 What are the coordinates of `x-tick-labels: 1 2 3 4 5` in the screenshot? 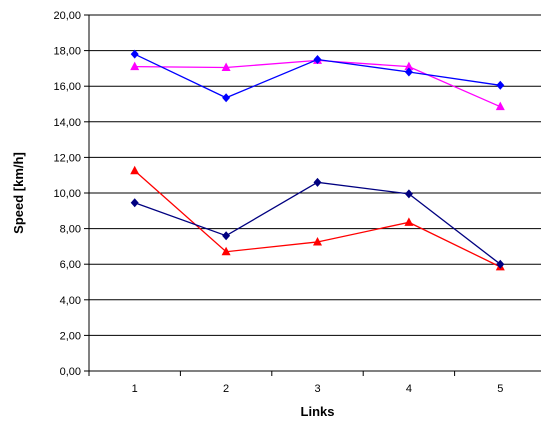 It's located at (295, 383).